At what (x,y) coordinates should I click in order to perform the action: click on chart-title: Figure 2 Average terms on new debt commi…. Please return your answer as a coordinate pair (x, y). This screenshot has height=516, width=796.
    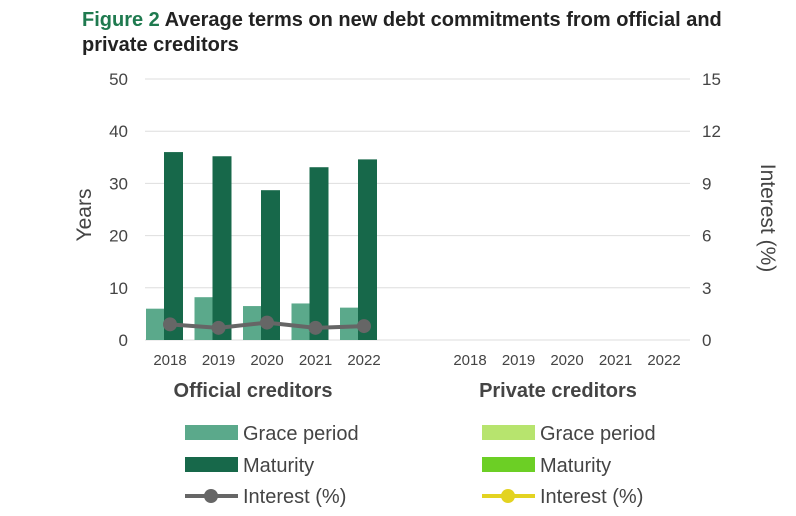
    Looking at the image, I should click on (432, 33).